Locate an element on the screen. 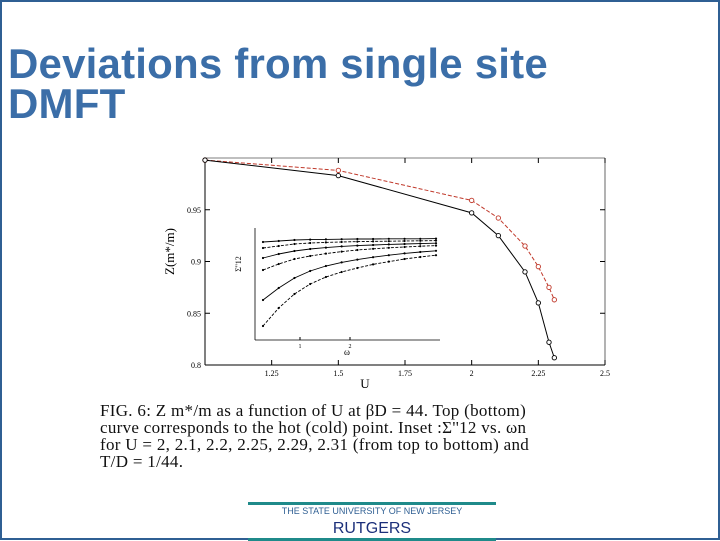  inset-y-label: Σ''12 is located at coordinates (238, 264).